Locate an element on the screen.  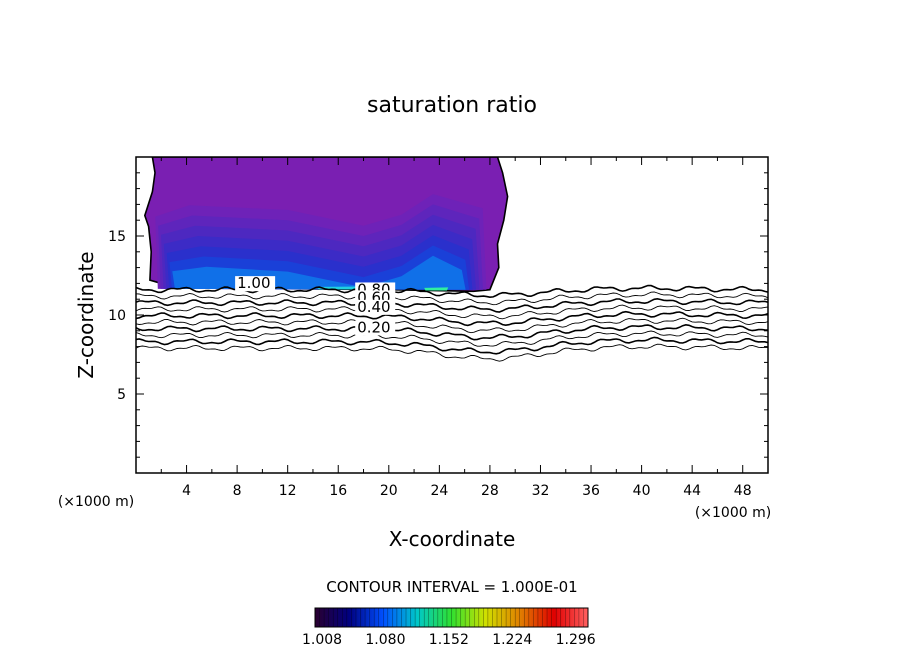
chart-title: saturation ratio is located at coordinates (452, 105).